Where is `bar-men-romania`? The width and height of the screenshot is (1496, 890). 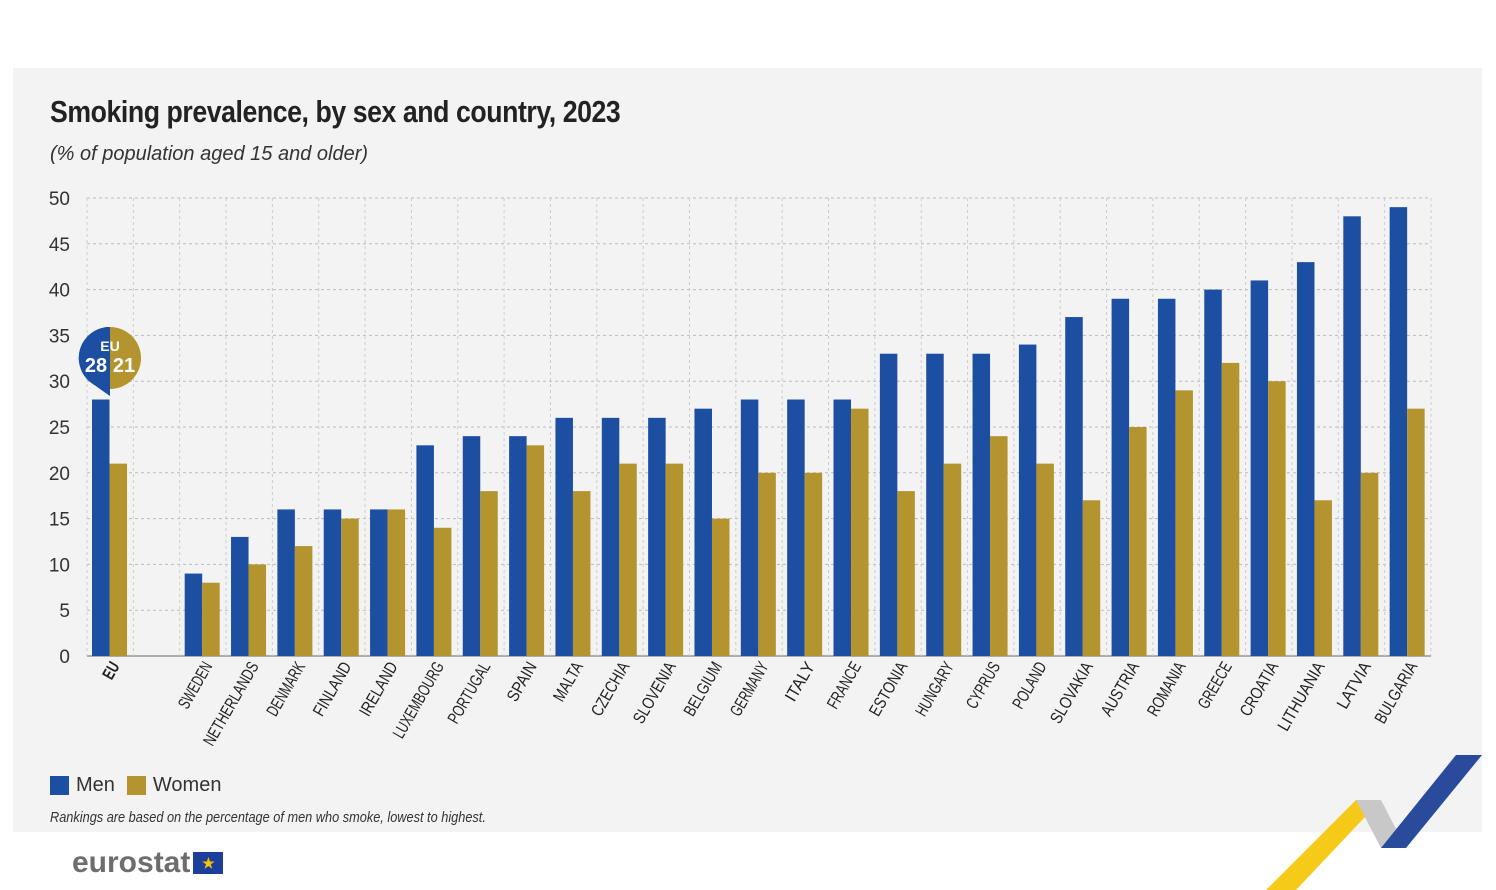
bar-men-romania is located at coordinates (1166, 477).